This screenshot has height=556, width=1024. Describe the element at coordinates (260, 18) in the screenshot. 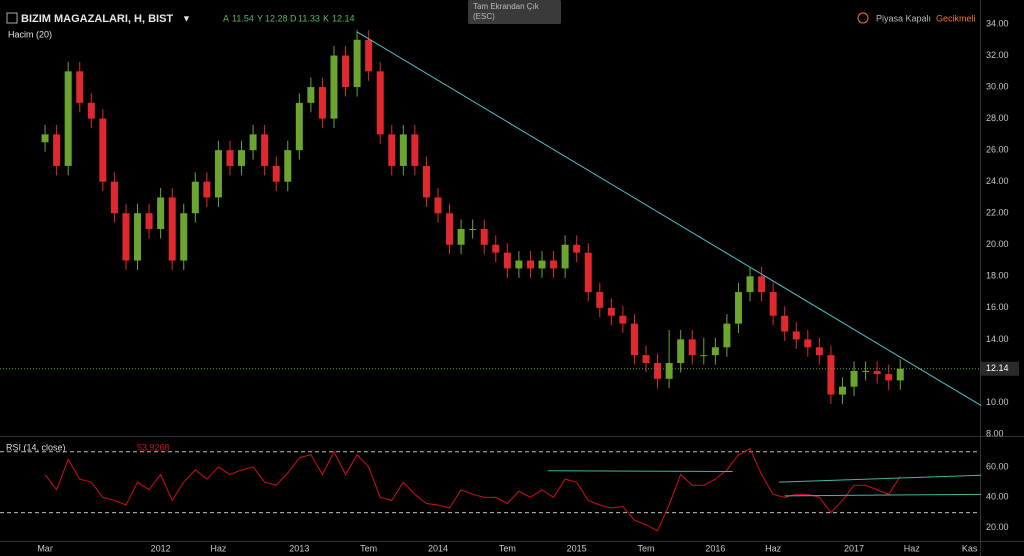

I see `ohlc-label: Y` at that location.